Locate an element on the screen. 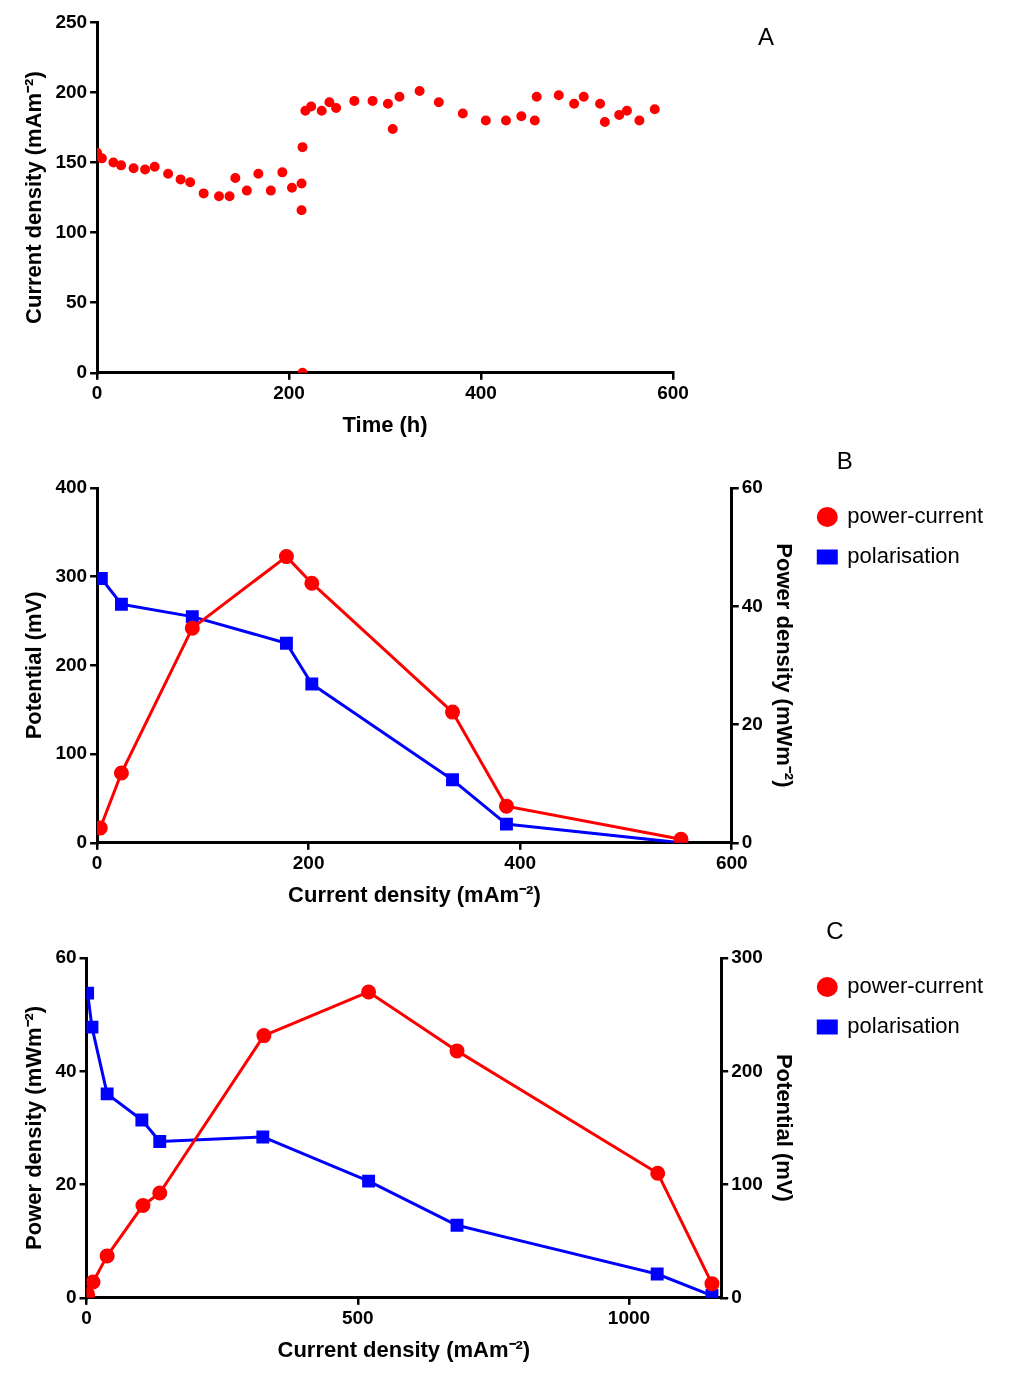 Image resolution: width=1012 pixels, height=1373 pixels. y-axis-title: Current density (mAm⁻²) is located at coordinates (34, 197).